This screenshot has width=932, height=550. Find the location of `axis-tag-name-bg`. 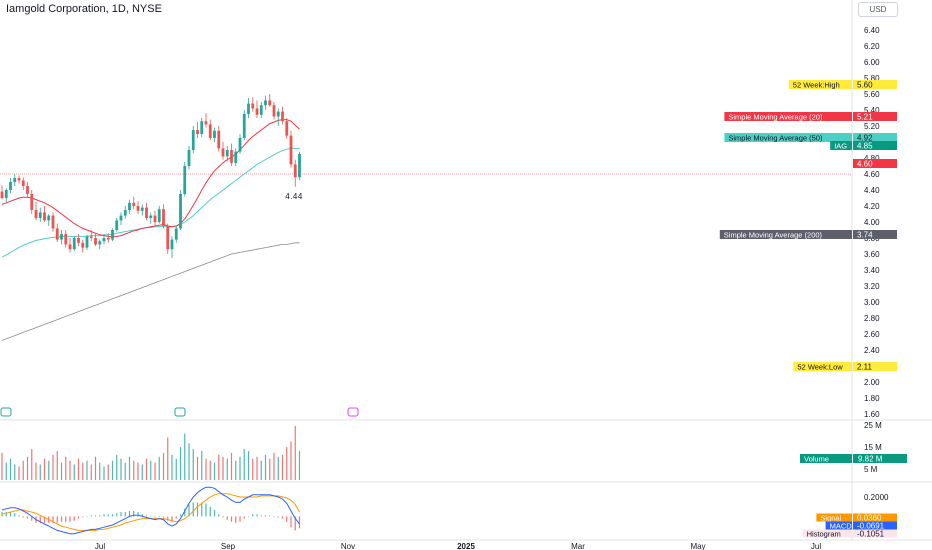

axis-tag-name-bg is located at coordinates (822, 366).